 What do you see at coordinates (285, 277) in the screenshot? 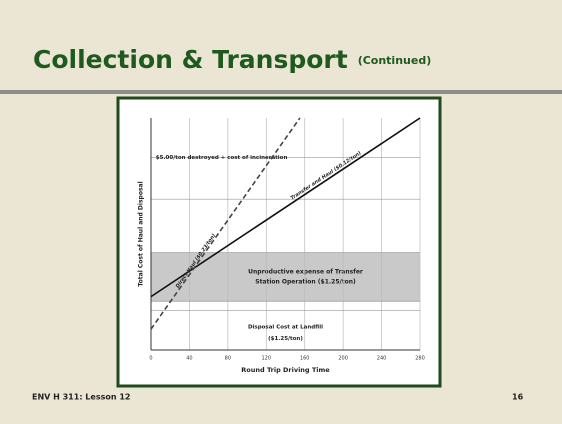
I see `band` at bounding box center [285, 277].